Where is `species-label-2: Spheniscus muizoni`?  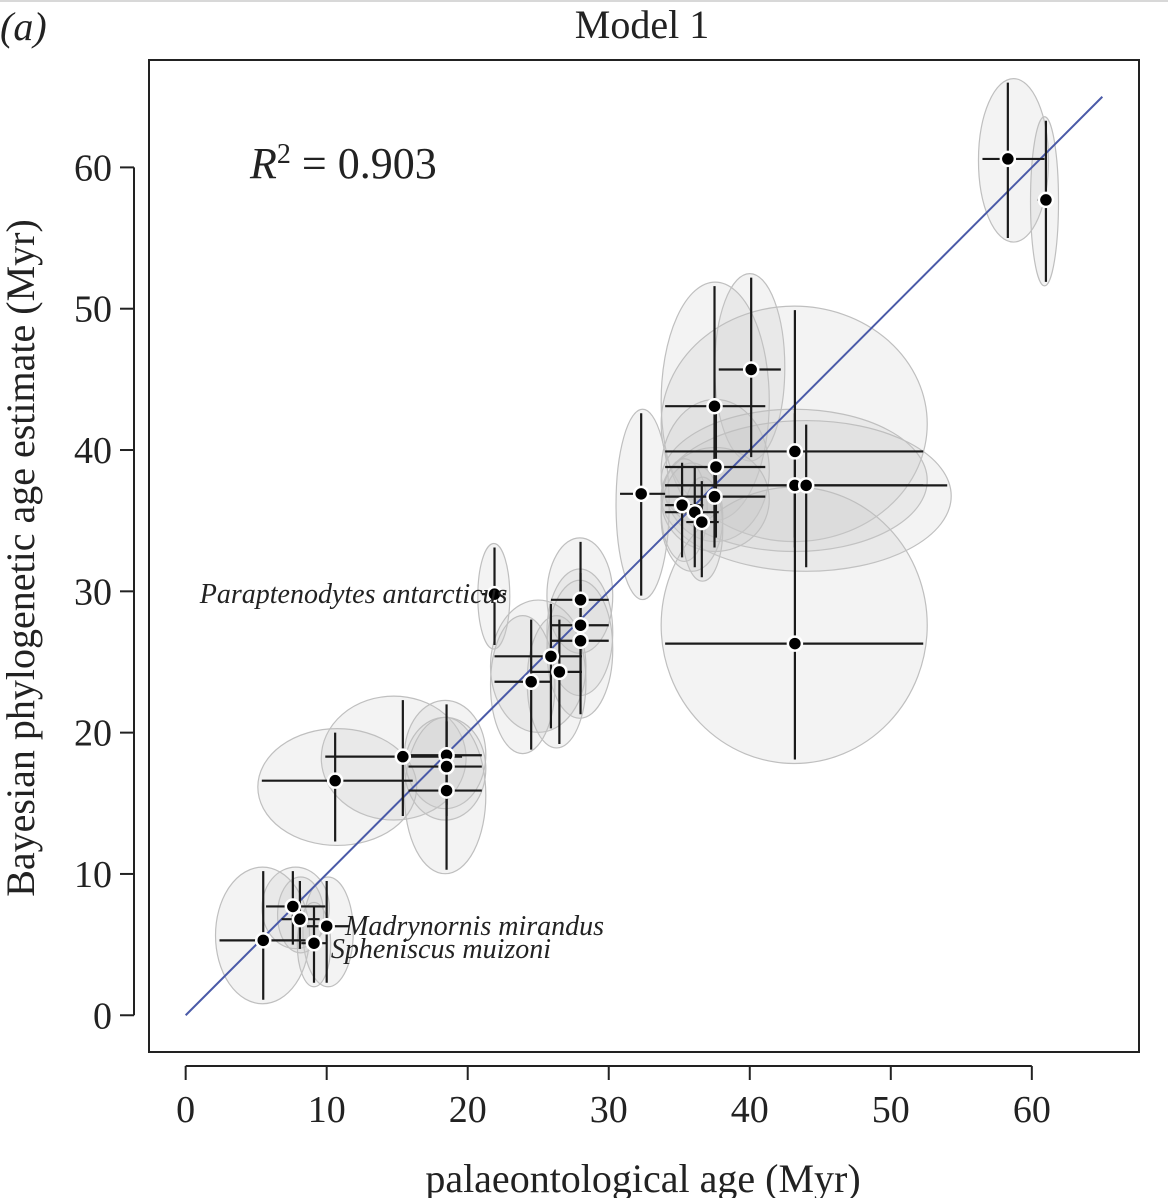 species-label-2: Spheniscus muizoni is located at coordinates (441, 949).